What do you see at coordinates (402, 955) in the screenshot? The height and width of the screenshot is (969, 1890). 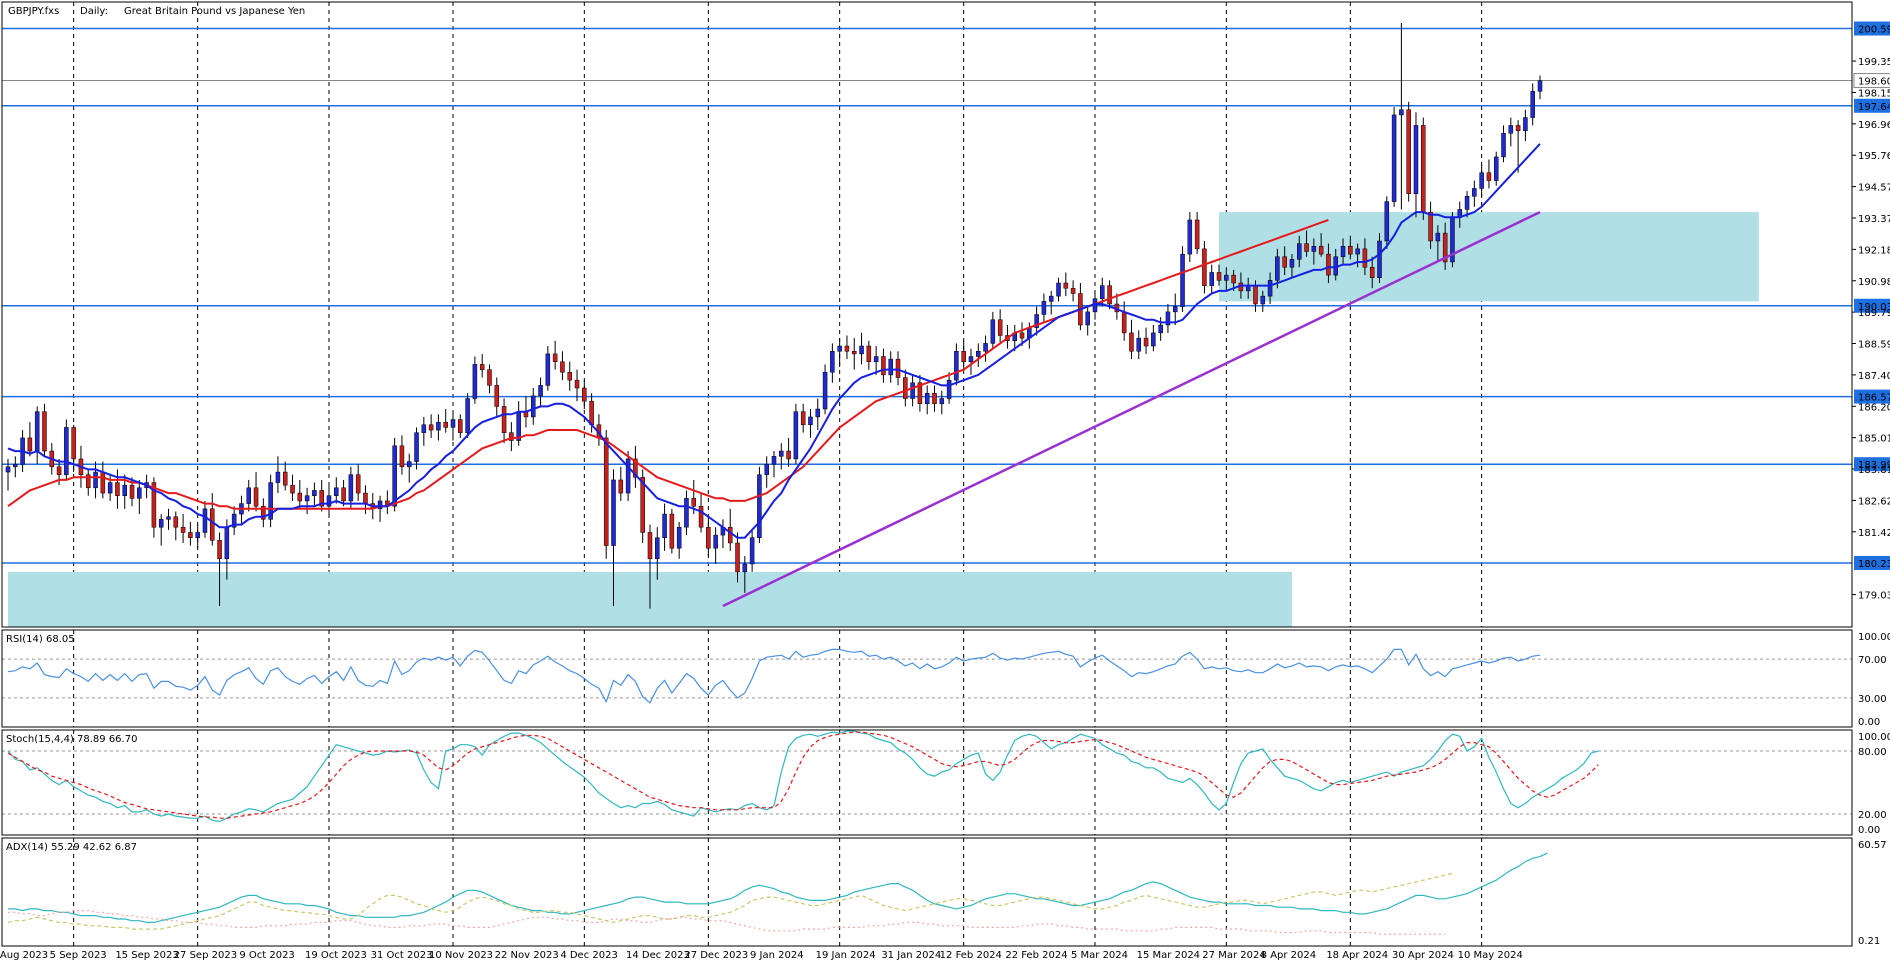 I see `x-tick-label: 31 Oct 2023` at bounding box center [402, 955].